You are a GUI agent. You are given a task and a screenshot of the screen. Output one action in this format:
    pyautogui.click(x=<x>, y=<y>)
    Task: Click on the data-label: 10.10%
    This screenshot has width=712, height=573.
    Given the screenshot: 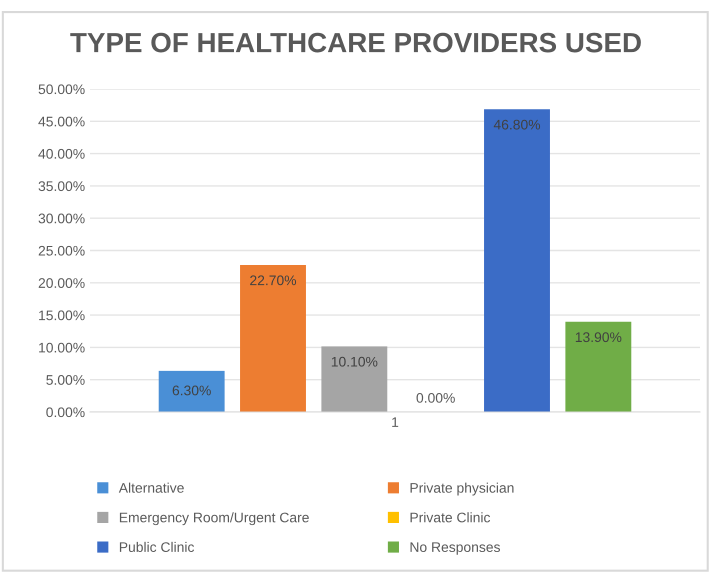 What is the action you would take?
    pyautogui.click(x=355, y=361)
    